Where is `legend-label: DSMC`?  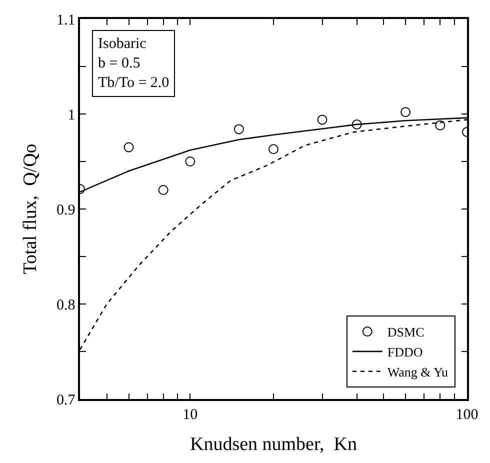 legend-label: DSMC is located at coordinates (405, 332).